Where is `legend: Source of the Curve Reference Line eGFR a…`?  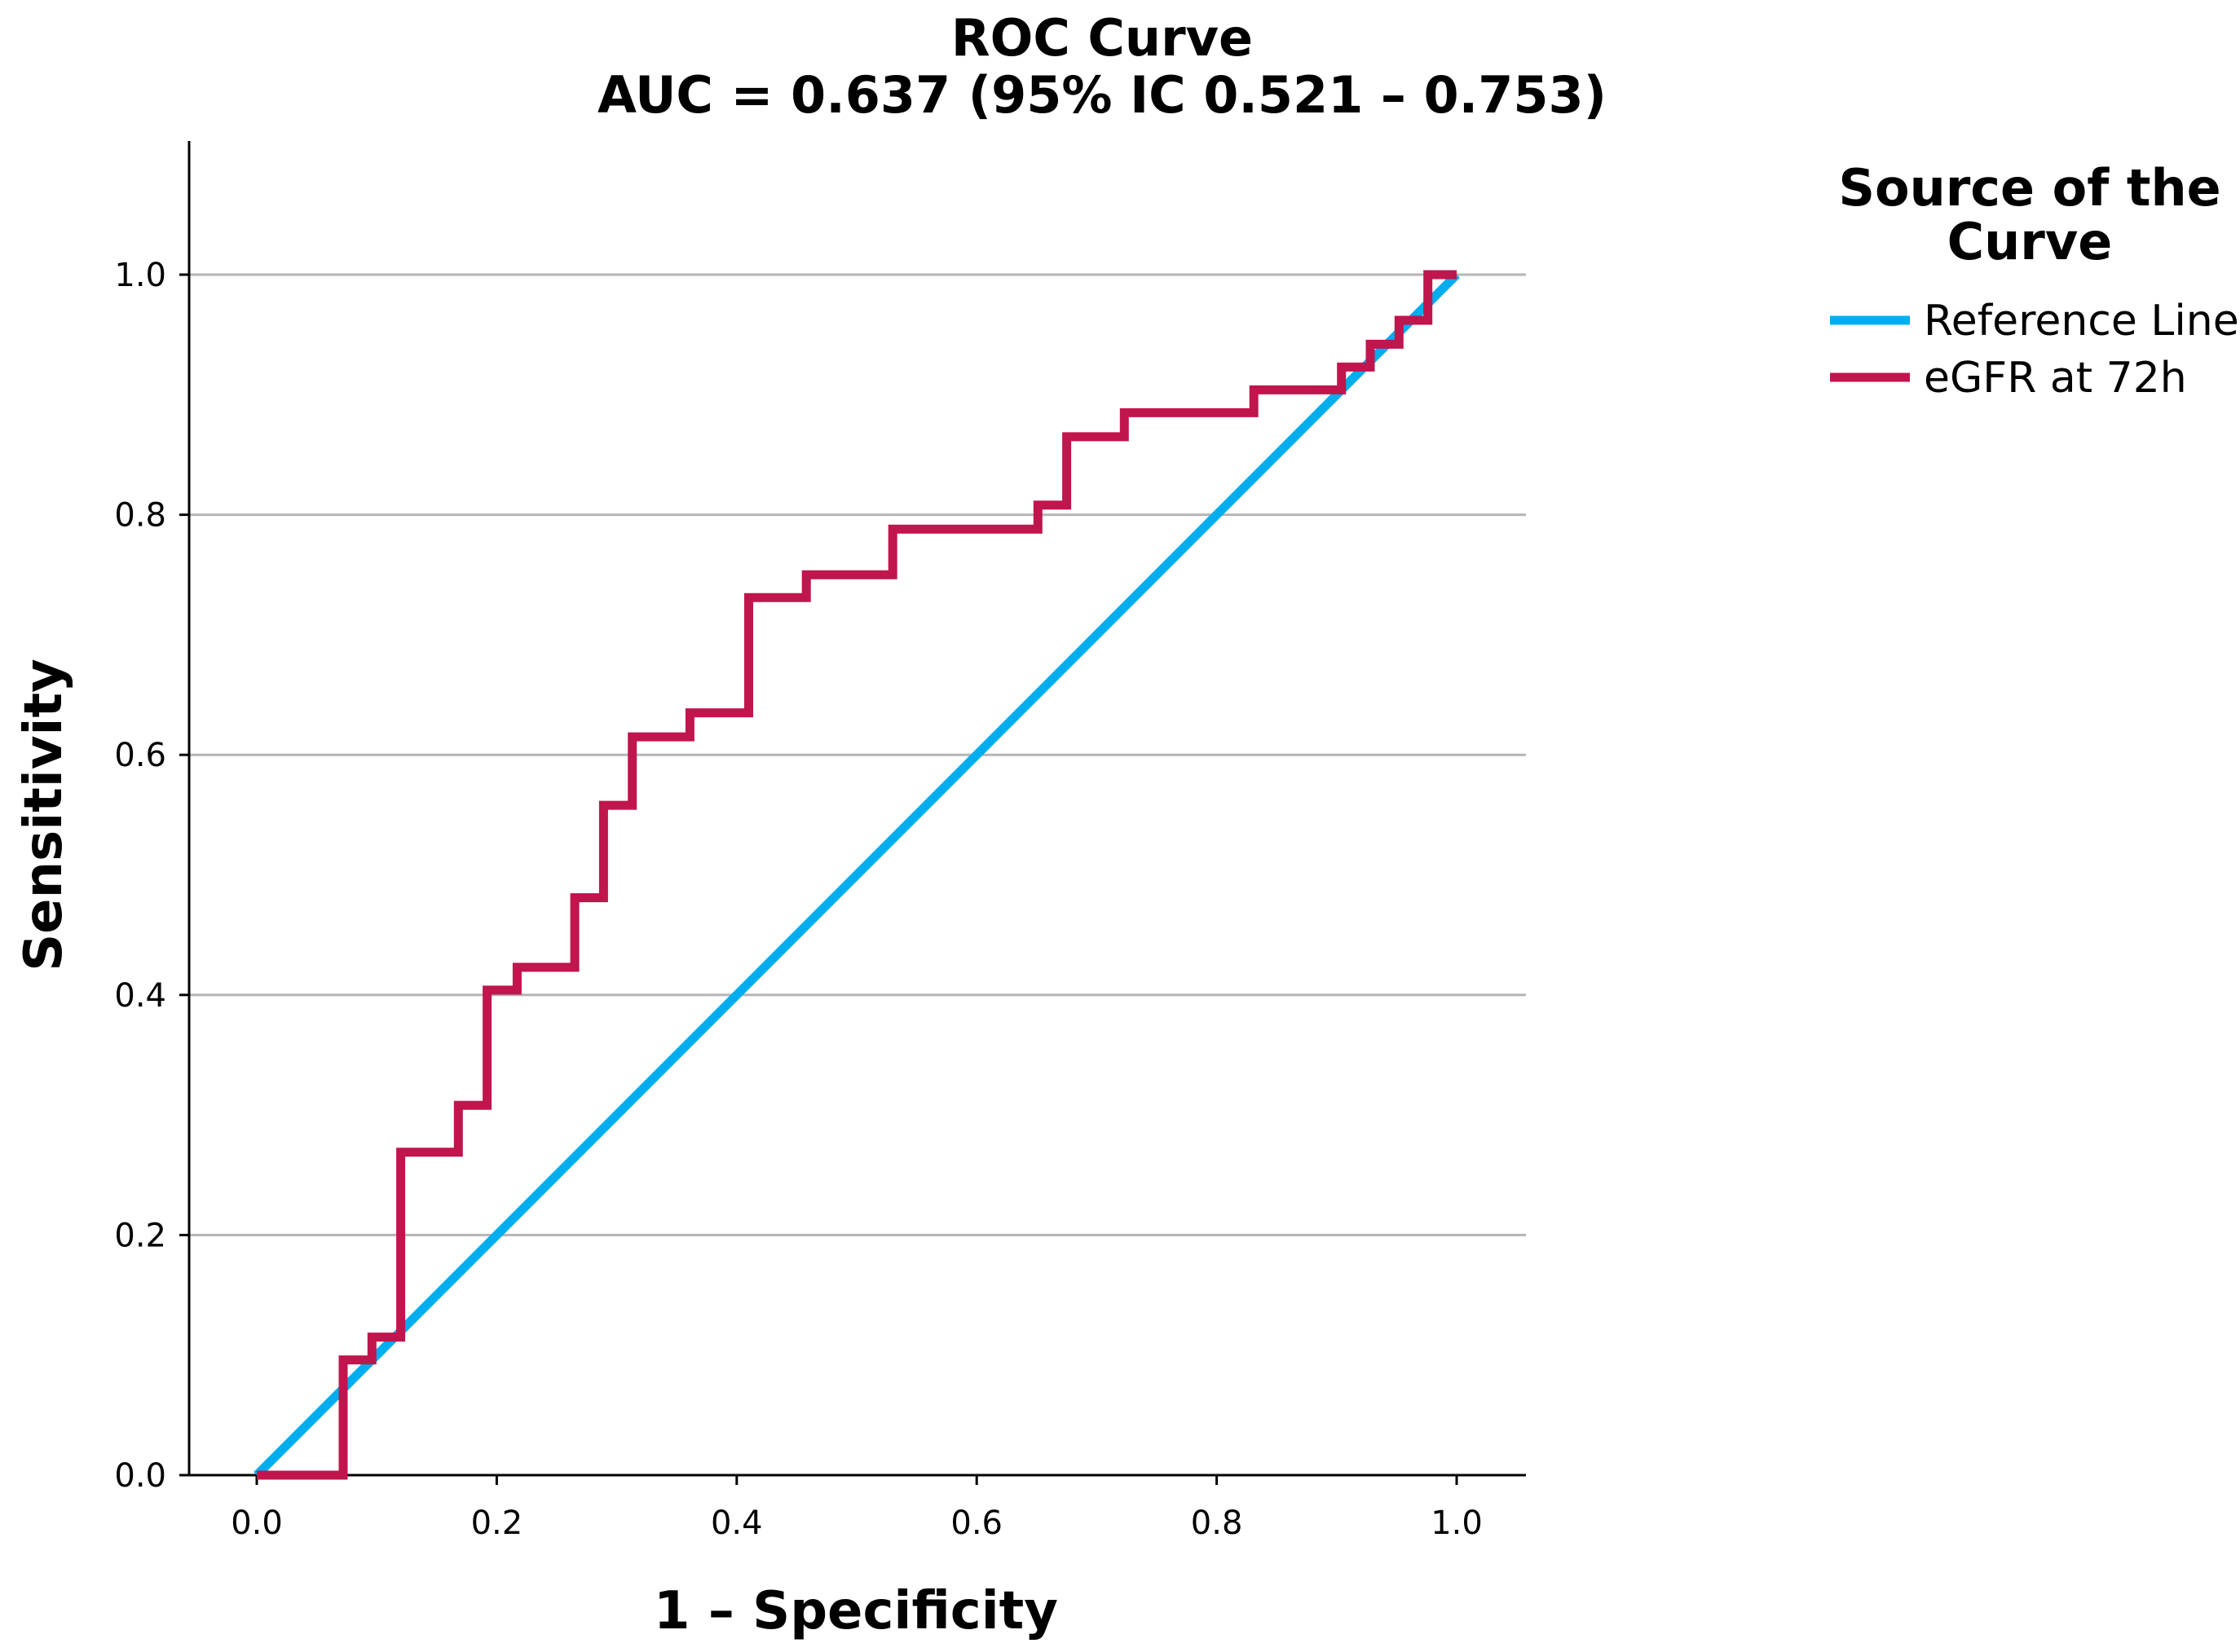
legend: Source of the Curve Reference Line eGFR a… is located at coordinates (2034, 281).